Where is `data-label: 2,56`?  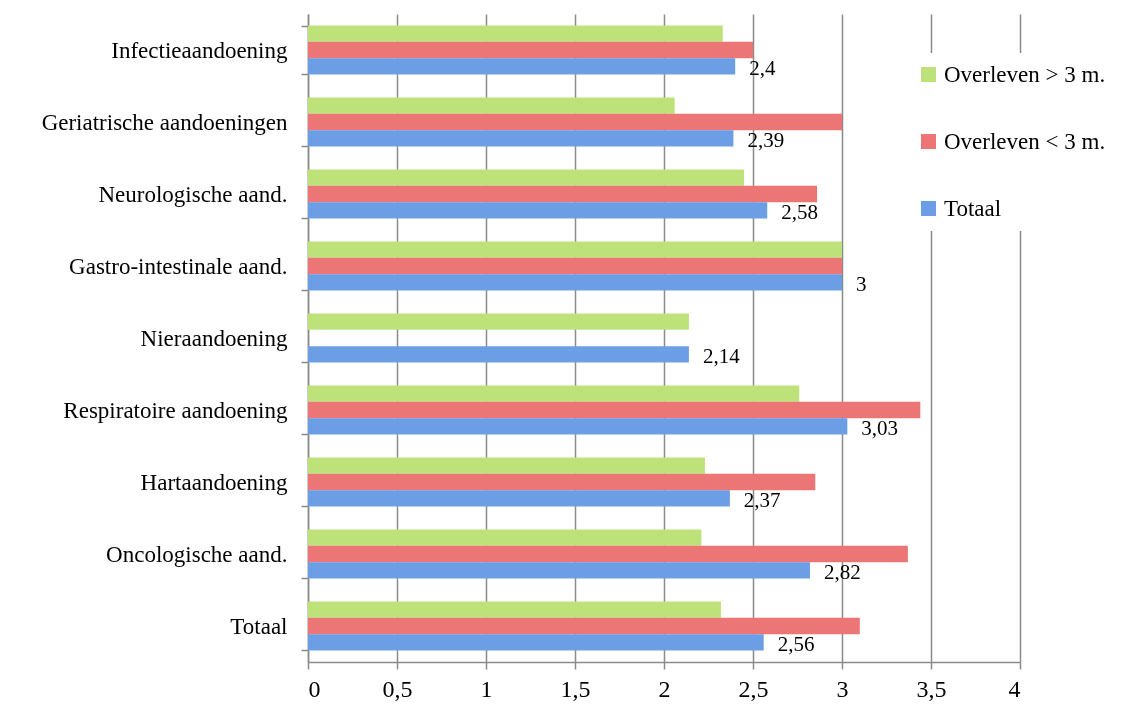
data-label: 2,56 is located at coordinates (796, 644).